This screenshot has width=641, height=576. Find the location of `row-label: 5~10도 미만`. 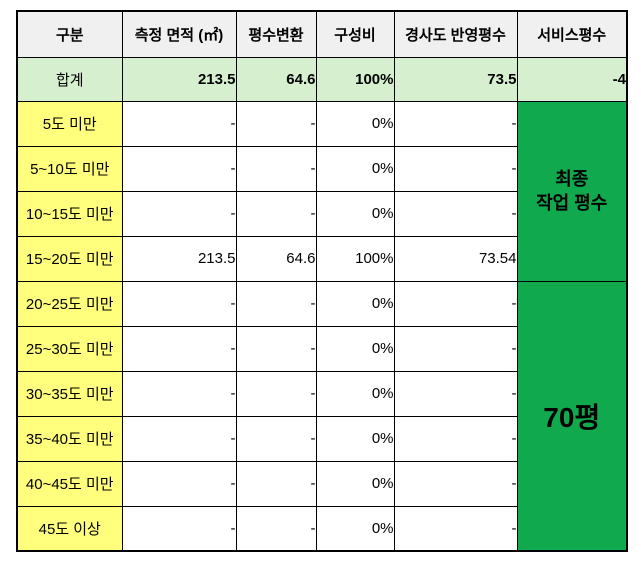

row-label: 5~10도 미만 is located at coordinates (69, 168).